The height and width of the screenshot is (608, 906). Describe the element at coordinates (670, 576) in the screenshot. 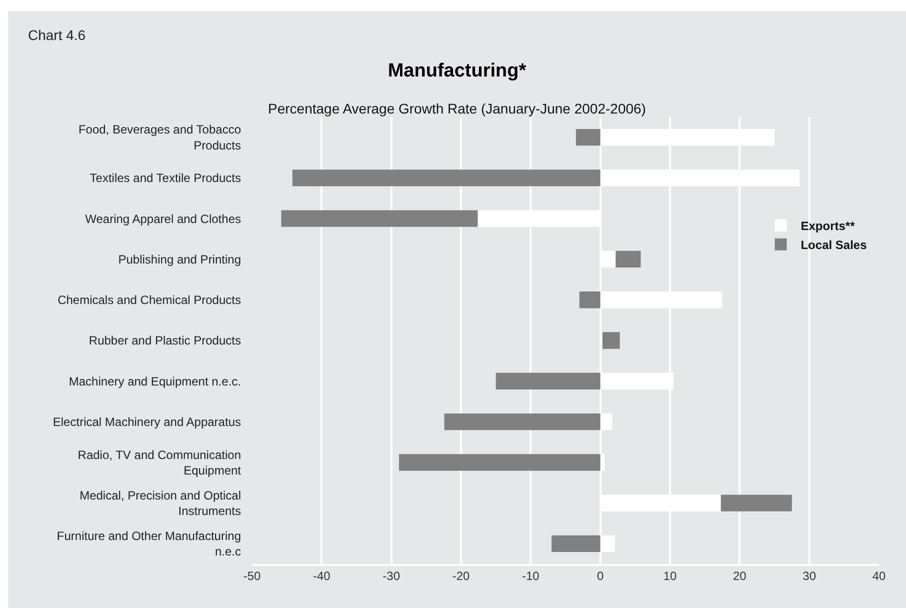

I see `x-tick-label: 10` at that location.